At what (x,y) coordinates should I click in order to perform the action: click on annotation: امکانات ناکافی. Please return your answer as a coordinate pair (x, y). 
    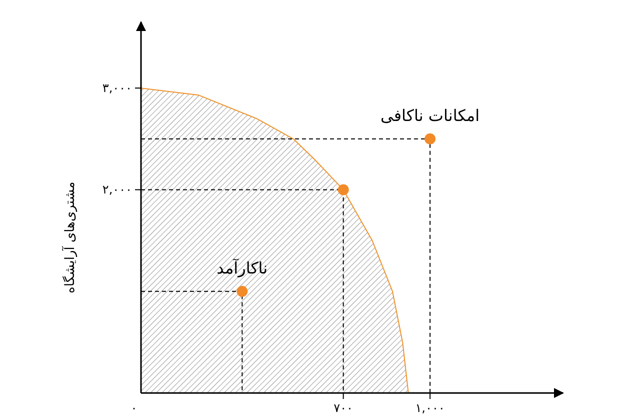
    Looking at the image, I should click on (430, 115).